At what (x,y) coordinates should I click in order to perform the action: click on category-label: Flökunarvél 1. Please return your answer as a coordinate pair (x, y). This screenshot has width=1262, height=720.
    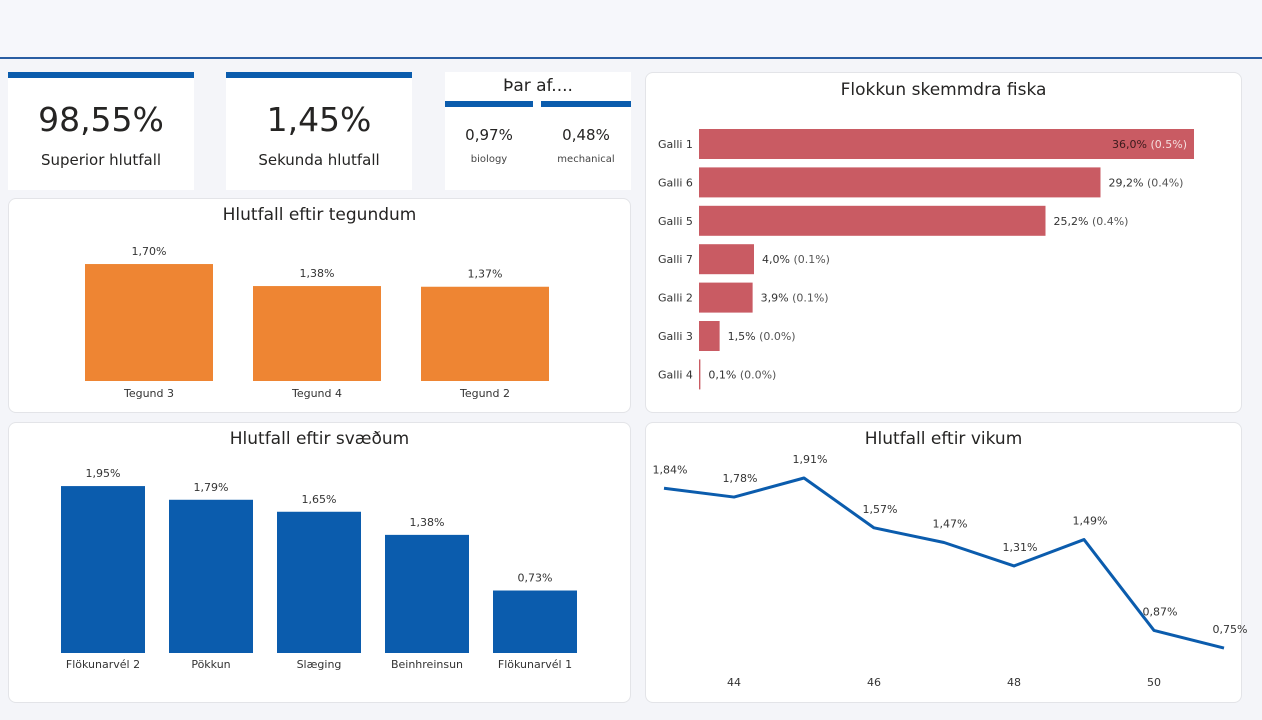
    Looking at the image, I should click on (535, 664).